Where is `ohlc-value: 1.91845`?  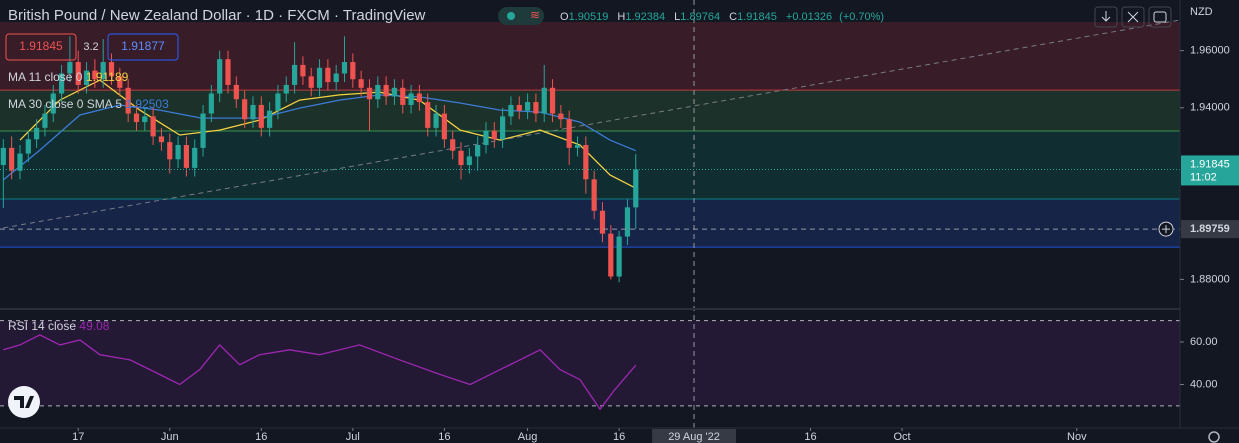
ohlc-value: 1.91845 is located at coordinates (757, 17).